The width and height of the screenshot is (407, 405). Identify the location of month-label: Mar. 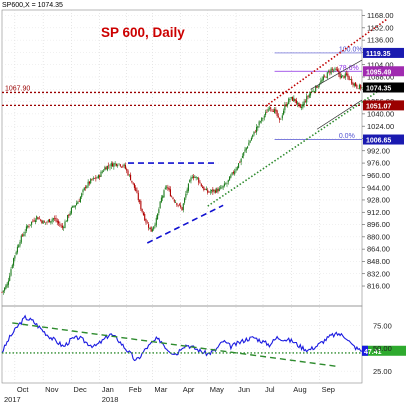
(160, 389).